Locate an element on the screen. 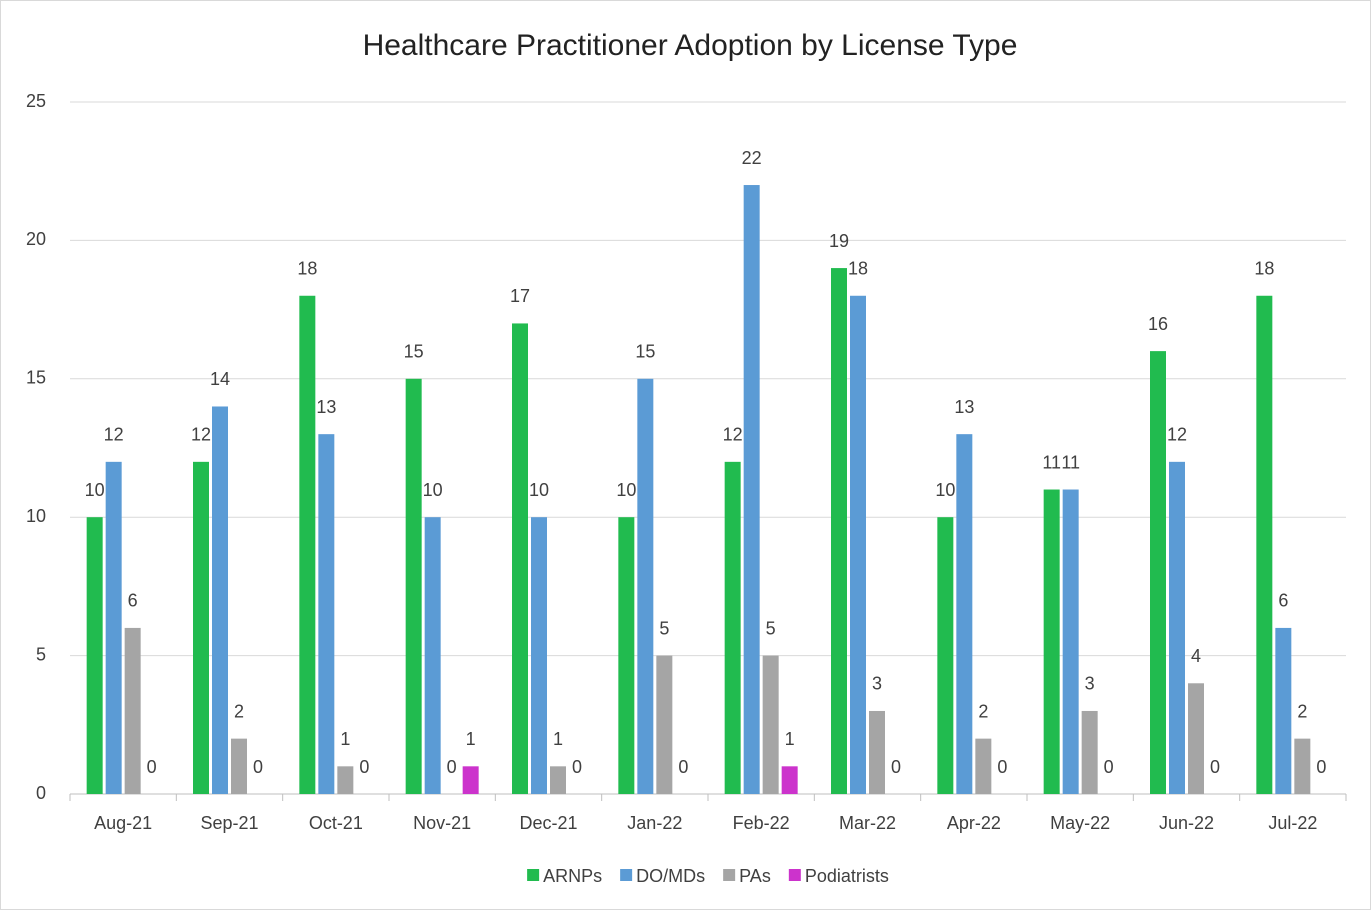  x-tick-label: Nov-21 is located at coordinates (442, 823).